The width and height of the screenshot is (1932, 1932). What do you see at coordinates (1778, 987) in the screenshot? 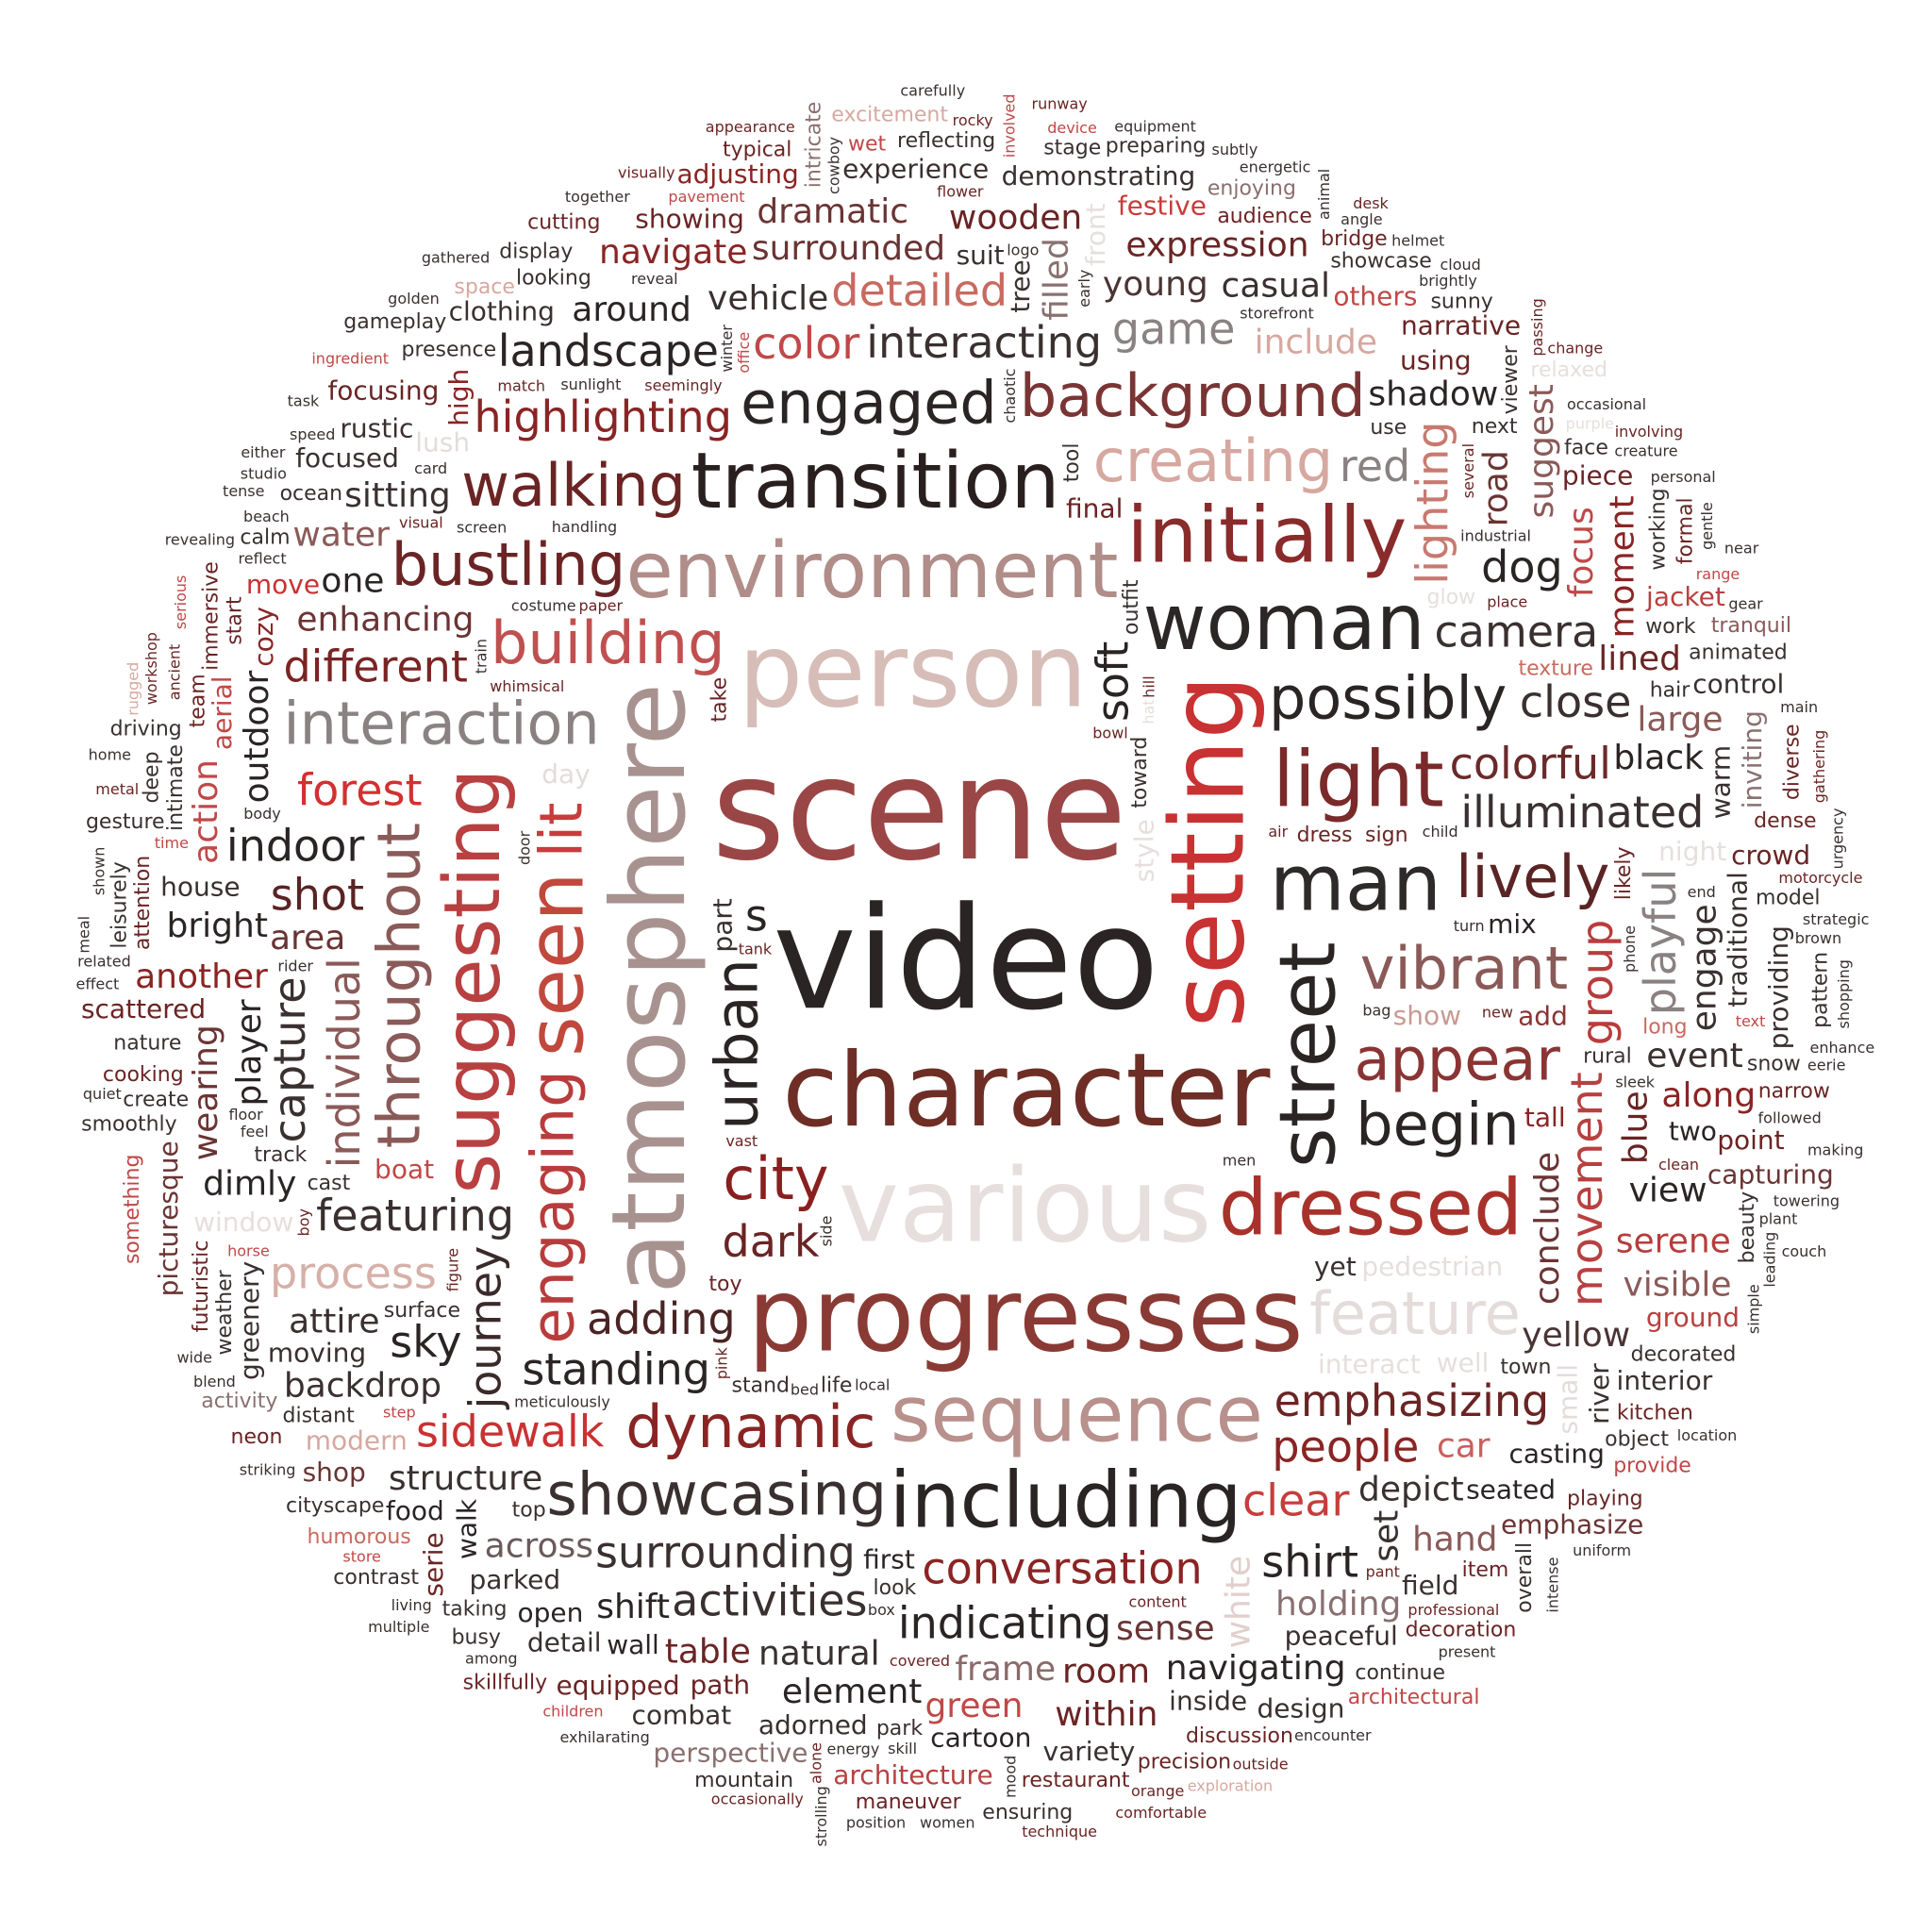
I see `cloud-word: providing` at bounding box center [1778, 987].